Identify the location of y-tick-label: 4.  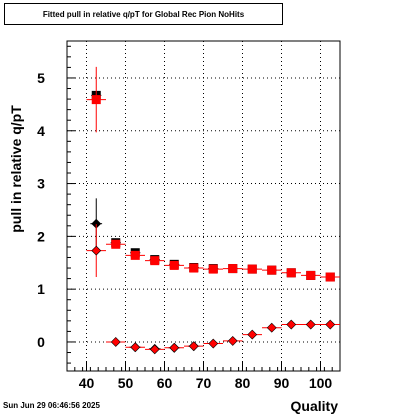
(41, 131).